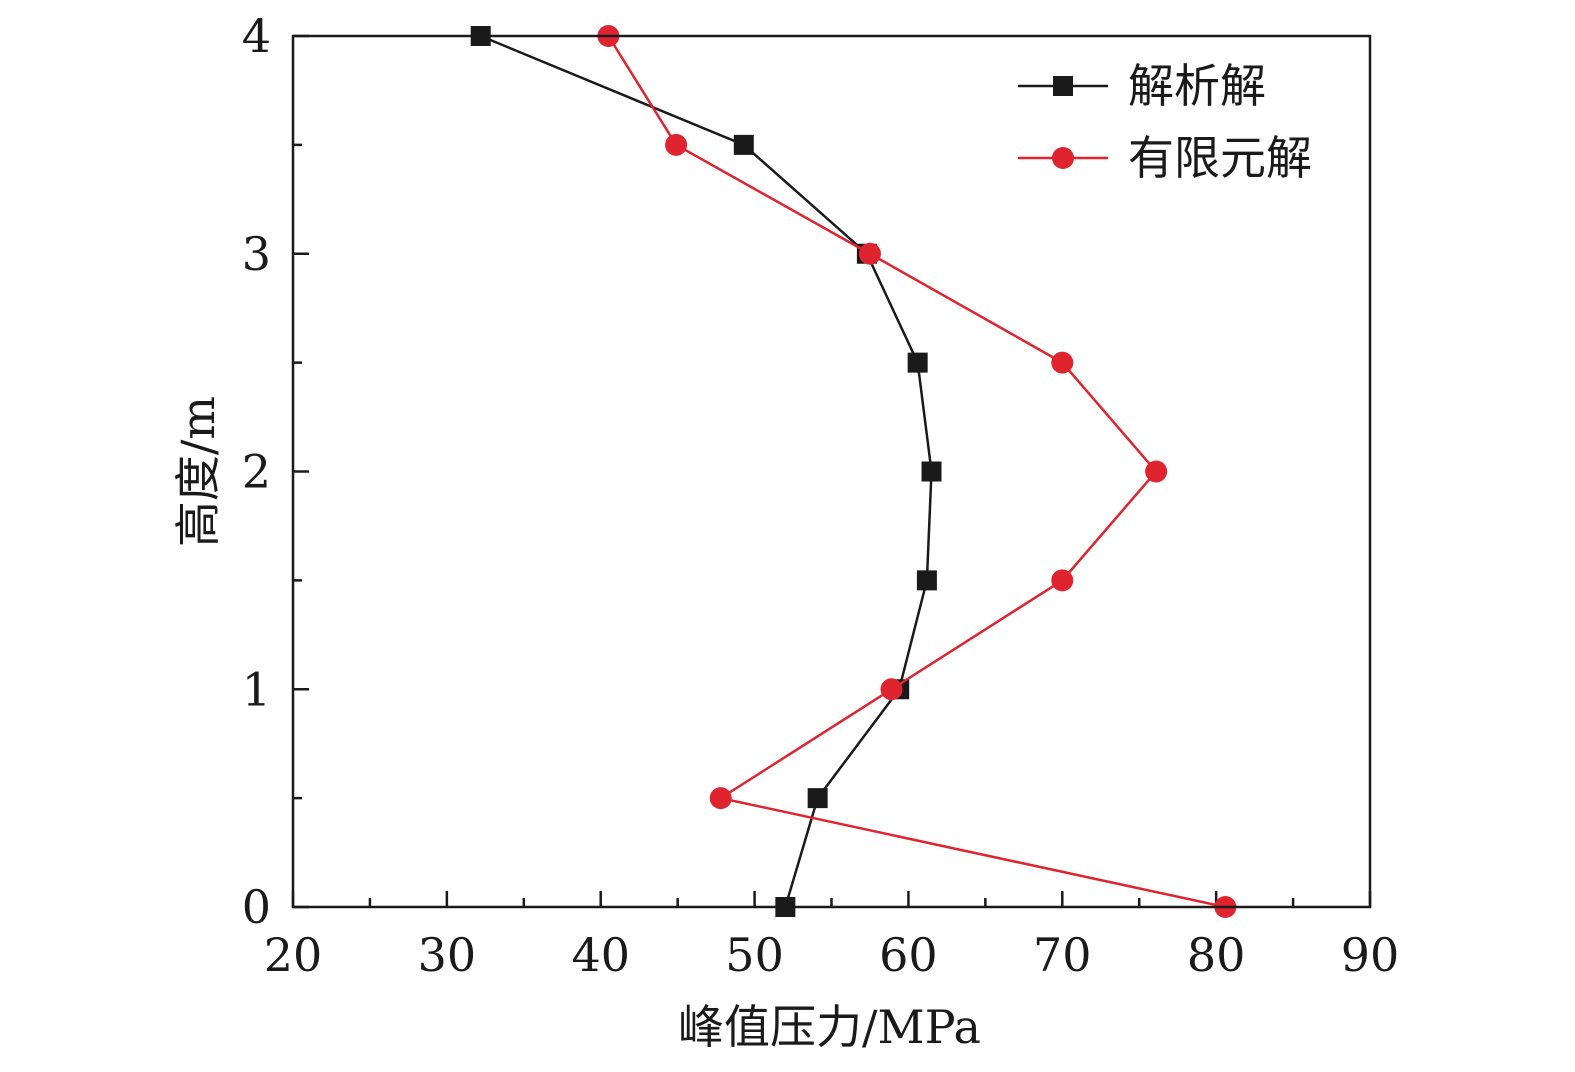 Image resolution: width=1575 pixels, height=1072 pixels. What do you see at coordinates (1063, 86) in the screenshot?
I see `legend-marker-analytical` at bounding box center [1063, 86].